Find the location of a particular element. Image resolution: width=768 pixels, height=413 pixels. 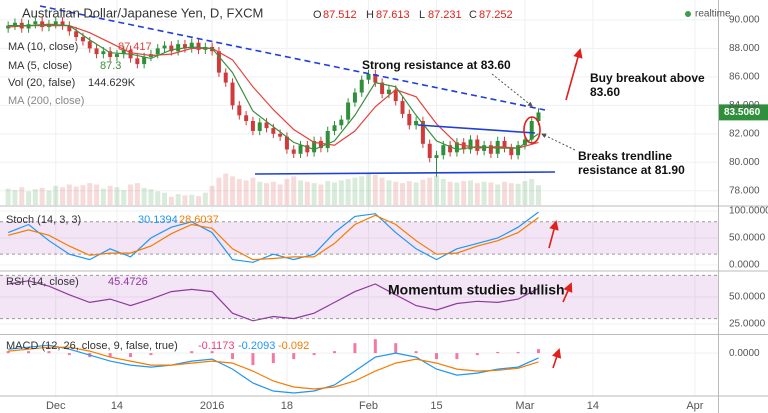

status-dot is located at coordinates (688, 14).